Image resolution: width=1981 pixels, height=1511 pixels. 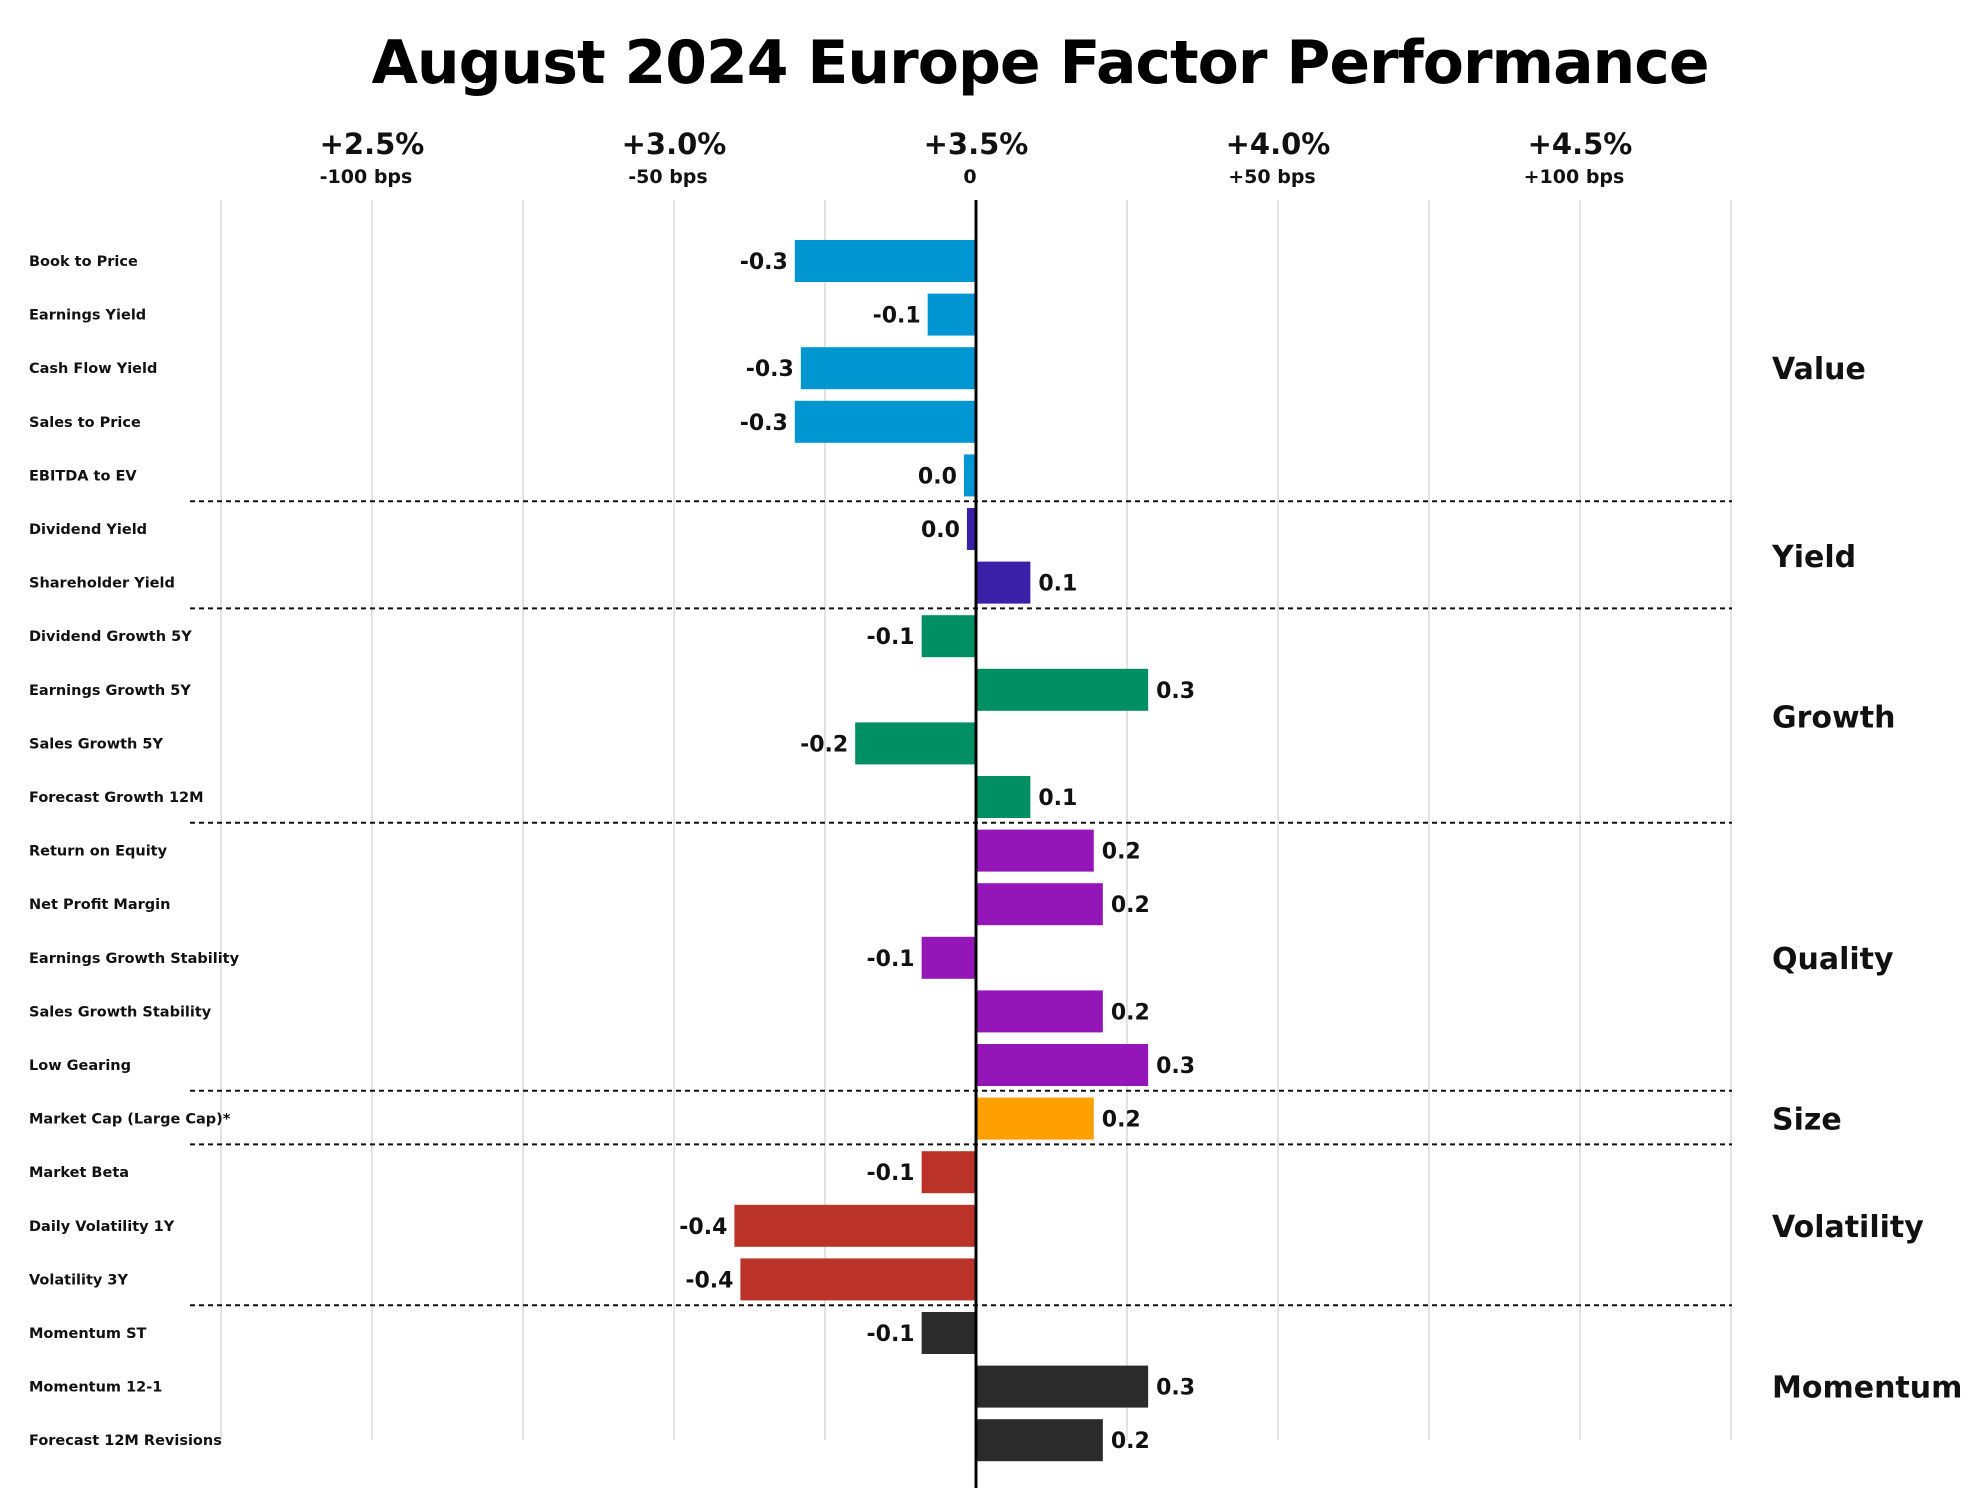 What do you see at coordinates (1813, 557) in the screenshot?
I see `group-label: Yield` at bounding box center [1813, 557].